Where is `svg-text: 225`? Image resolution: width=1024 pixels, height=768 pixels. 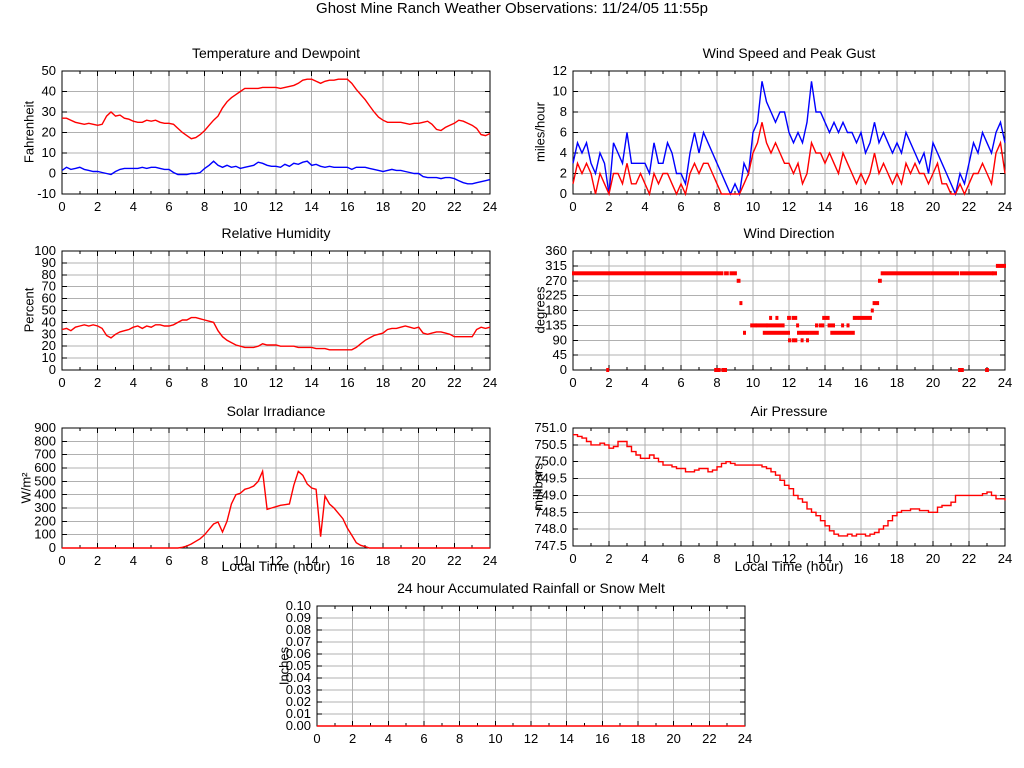 svg-text: 225 is located at coordinates (556, 295).